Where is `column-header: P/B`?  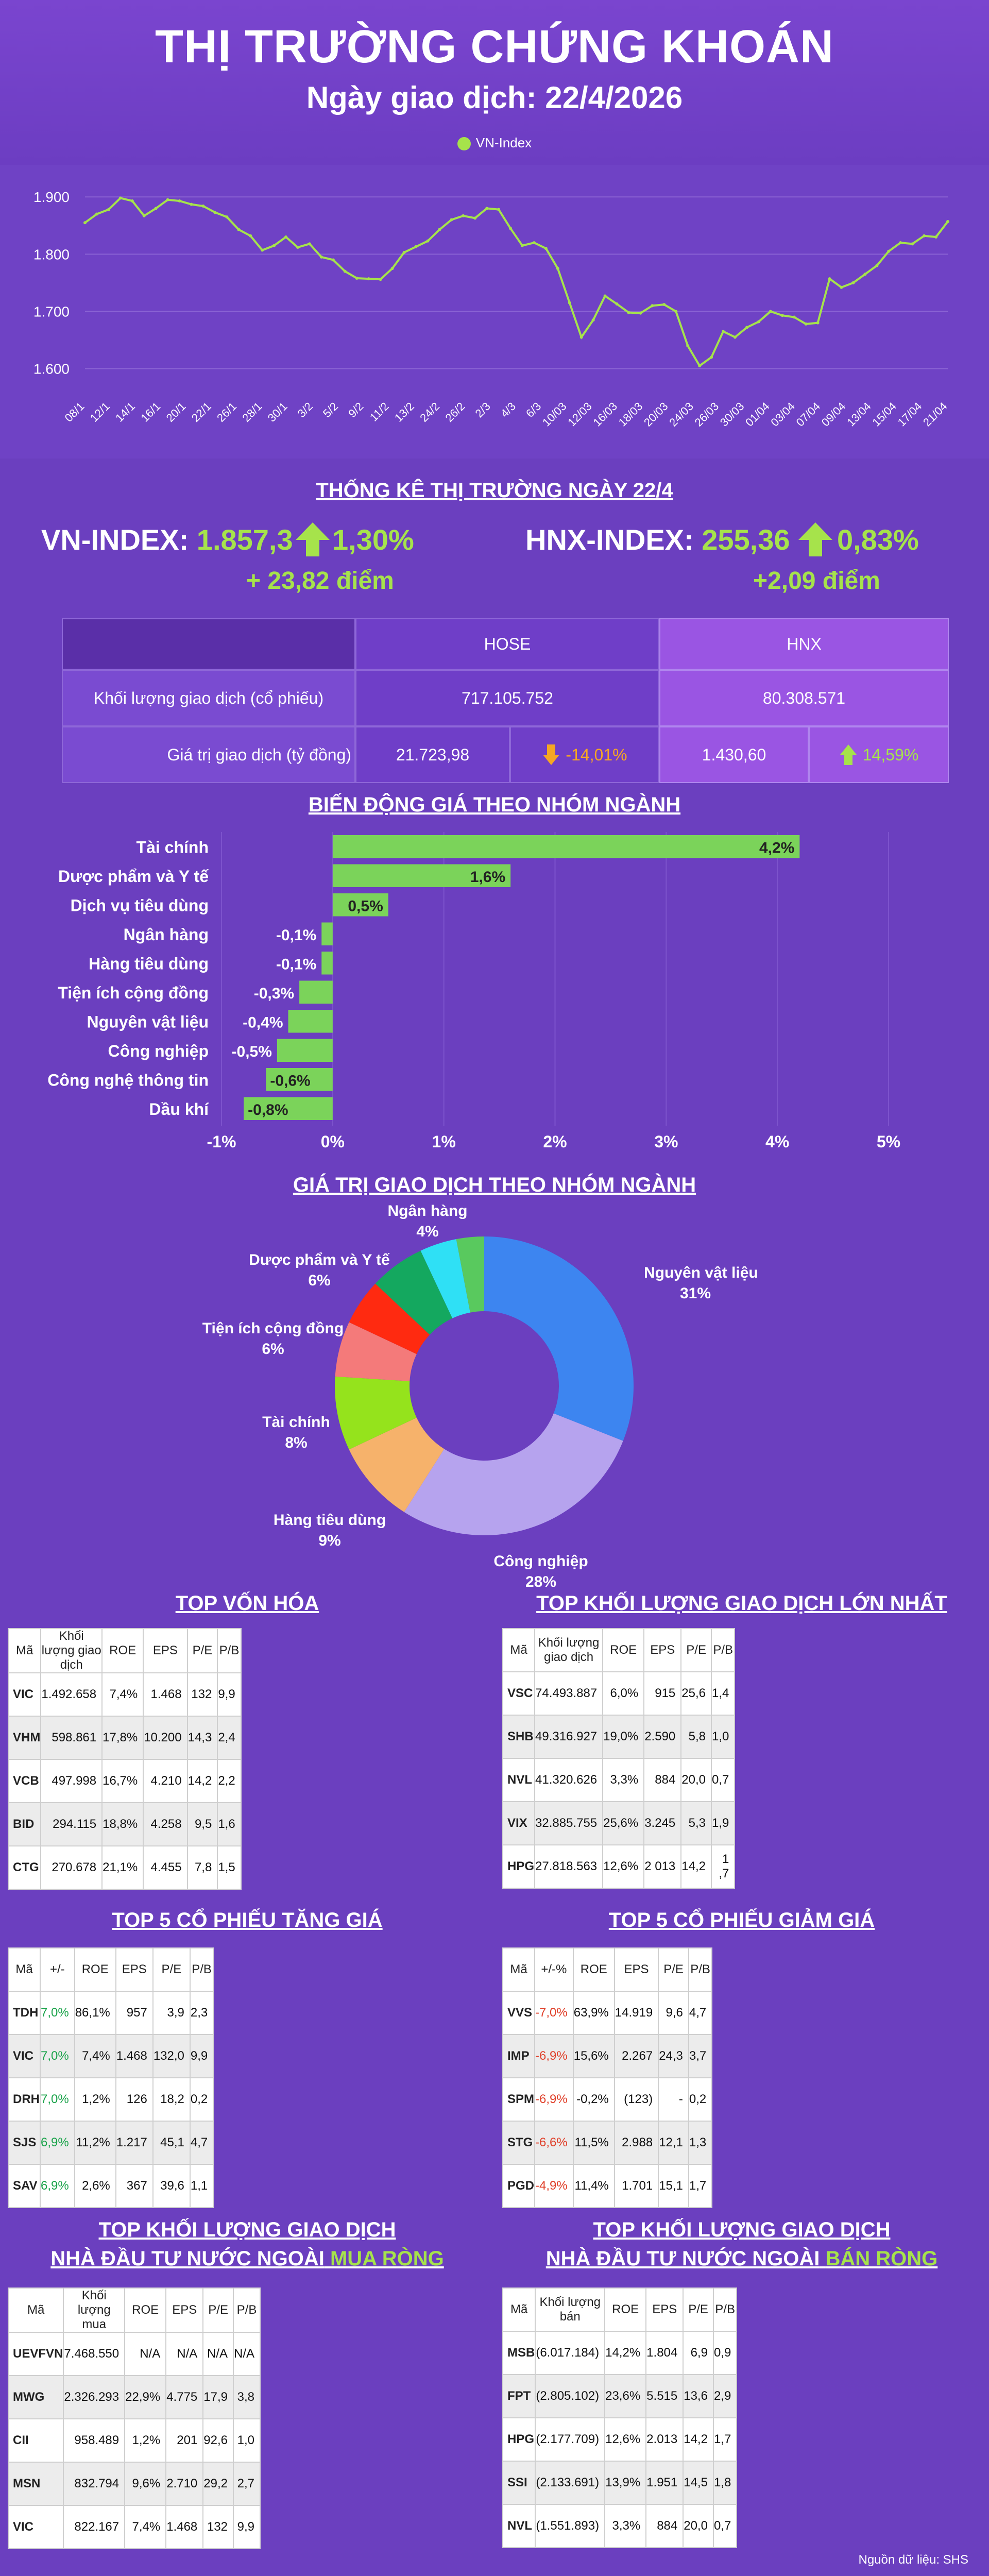
column-header: P/B is located at coordinates (246, 2310).